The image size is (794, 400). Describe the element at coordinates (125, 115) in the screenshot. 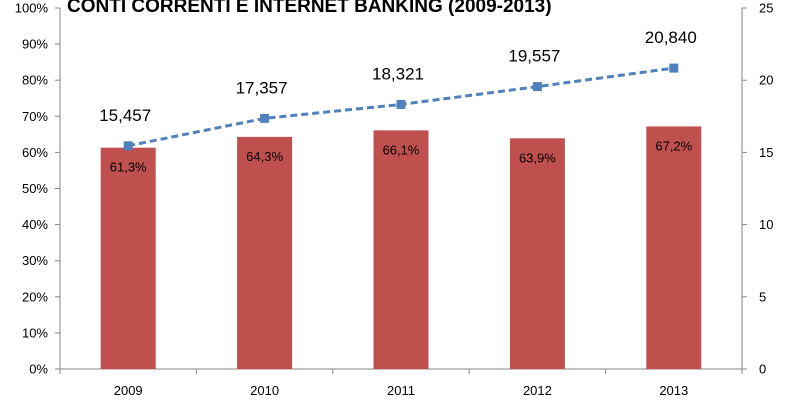

I see `line-value-label: 15,457` at that location.